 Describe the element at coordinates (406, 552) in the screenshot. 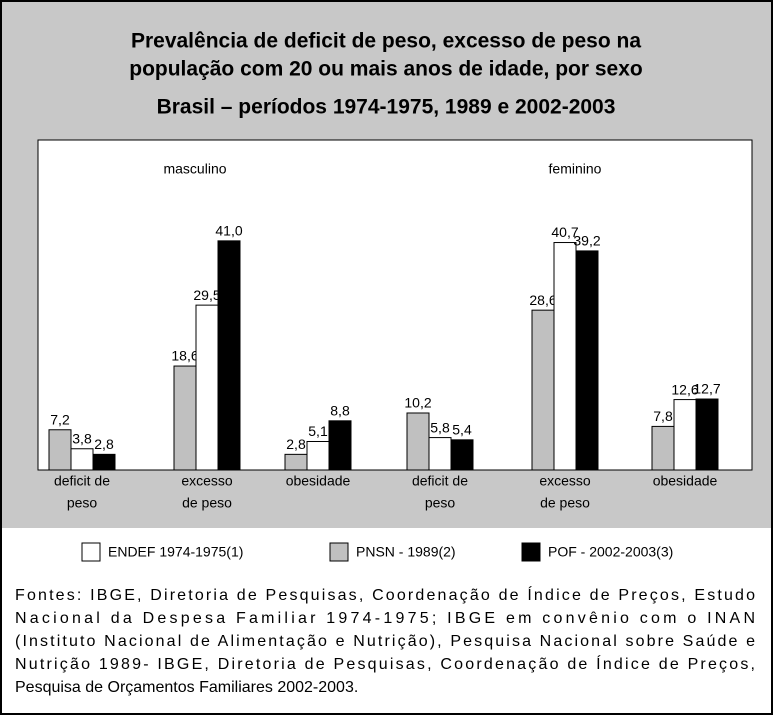

I see `legend-label: PNSN - 1989(2)` at that location.